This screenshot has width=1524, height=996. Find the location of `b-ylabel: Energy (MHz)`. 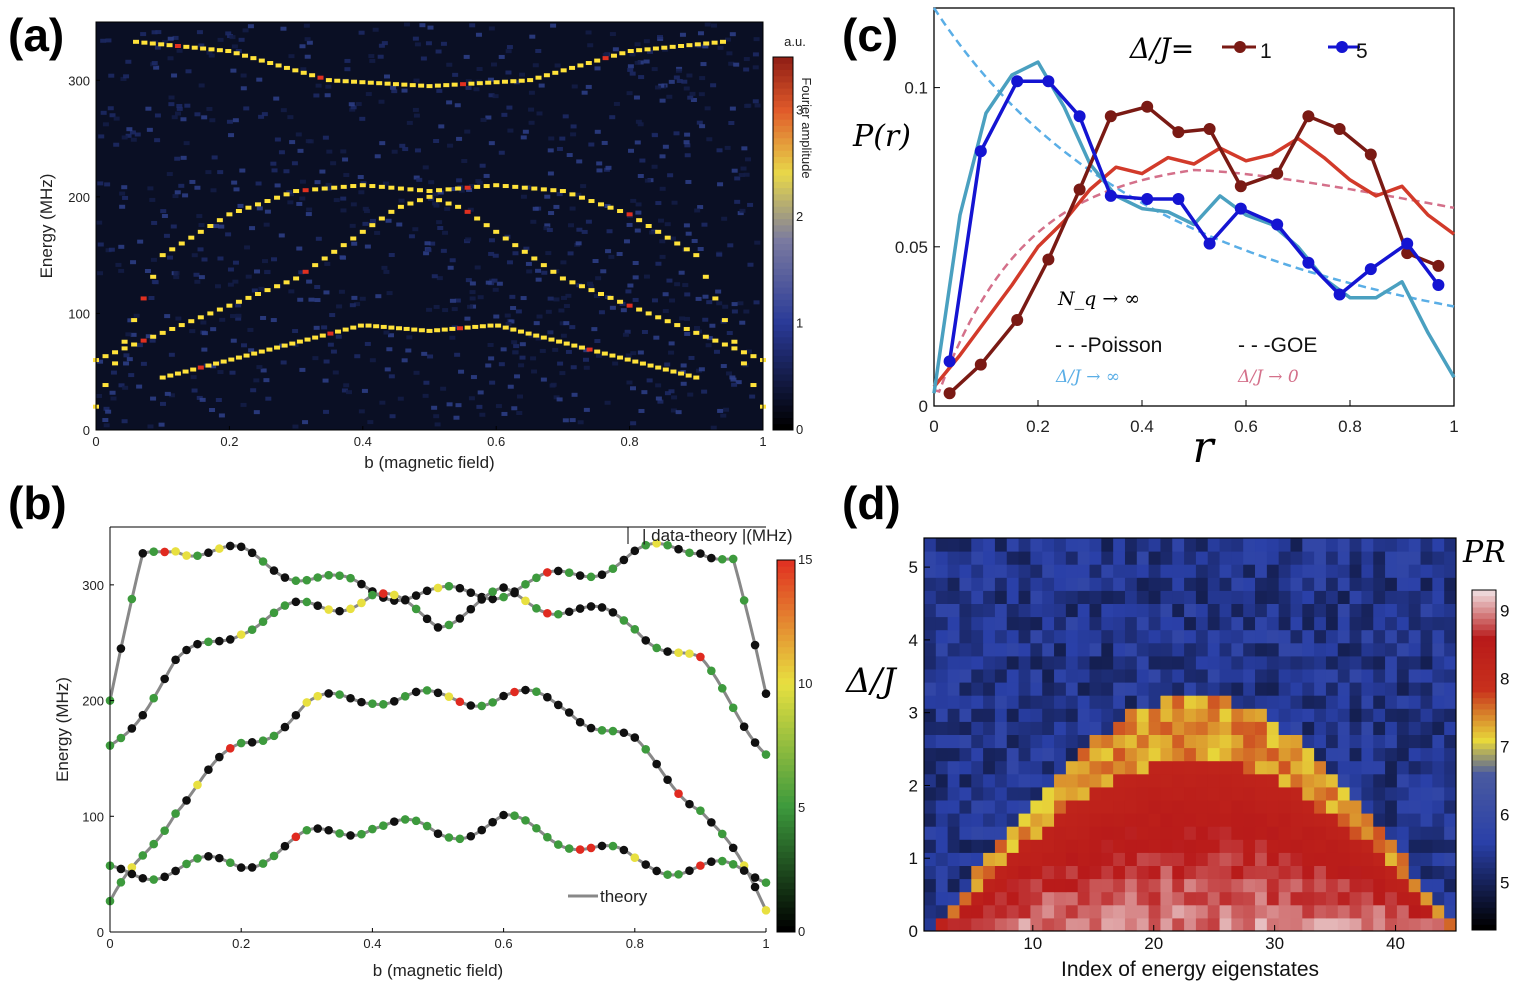

b-ylabel: Energy (MHz) is located at coordinates (62, 729).